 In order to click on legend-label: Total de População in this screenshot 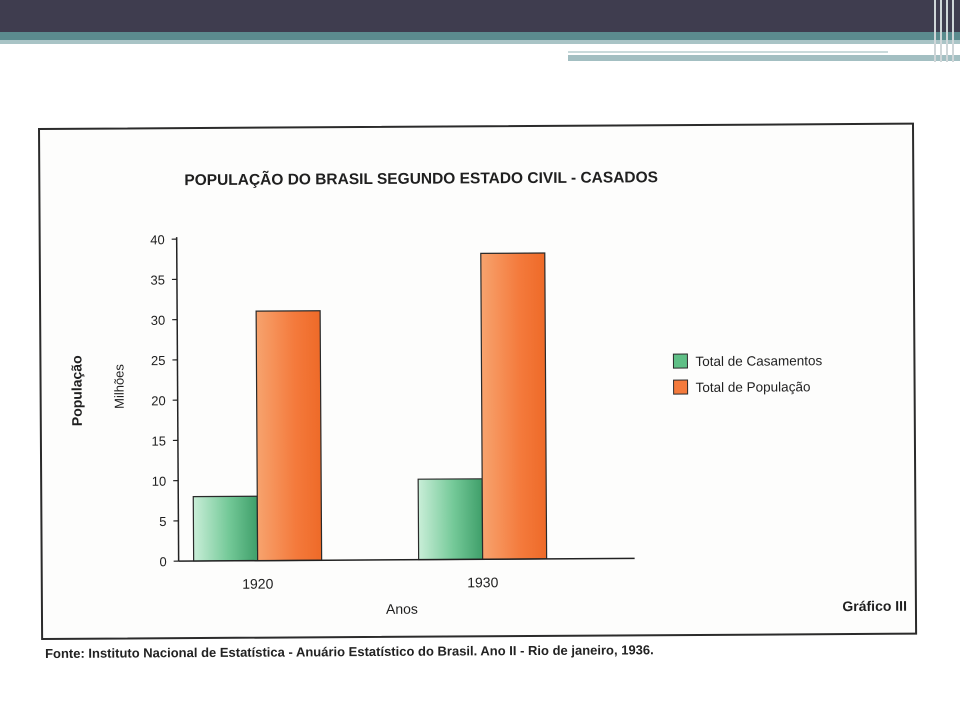, I will do `click(753, 387)`.